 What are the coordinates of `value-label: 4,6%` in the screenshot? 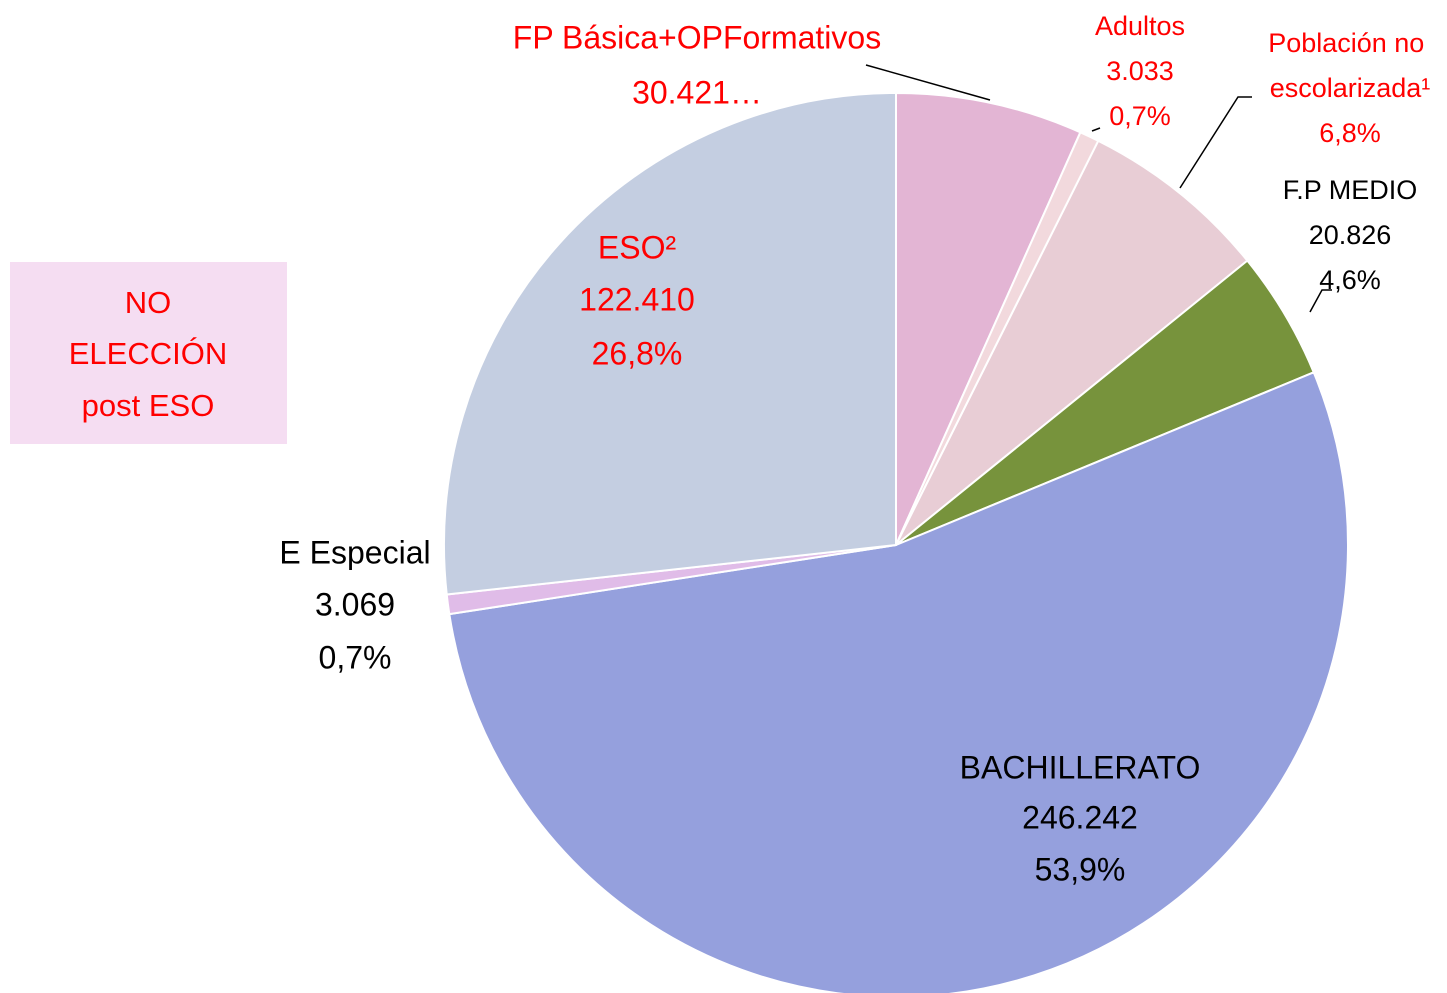 It's located at (1350, 280).